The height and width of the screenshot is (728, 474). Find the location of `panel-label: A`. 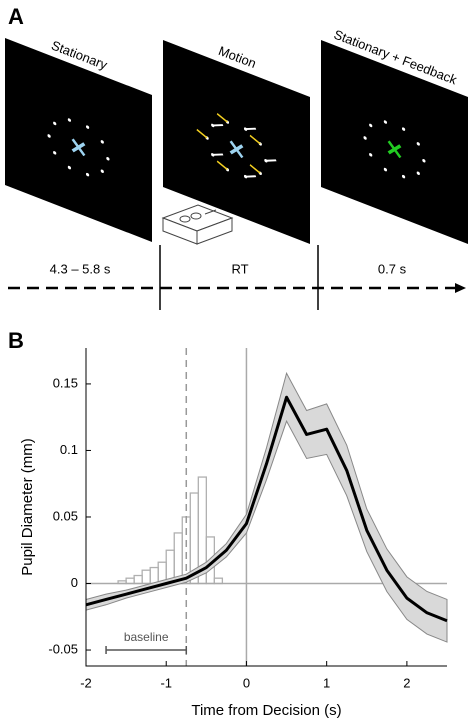

panel-label: A is located at coordinates (16, 16).